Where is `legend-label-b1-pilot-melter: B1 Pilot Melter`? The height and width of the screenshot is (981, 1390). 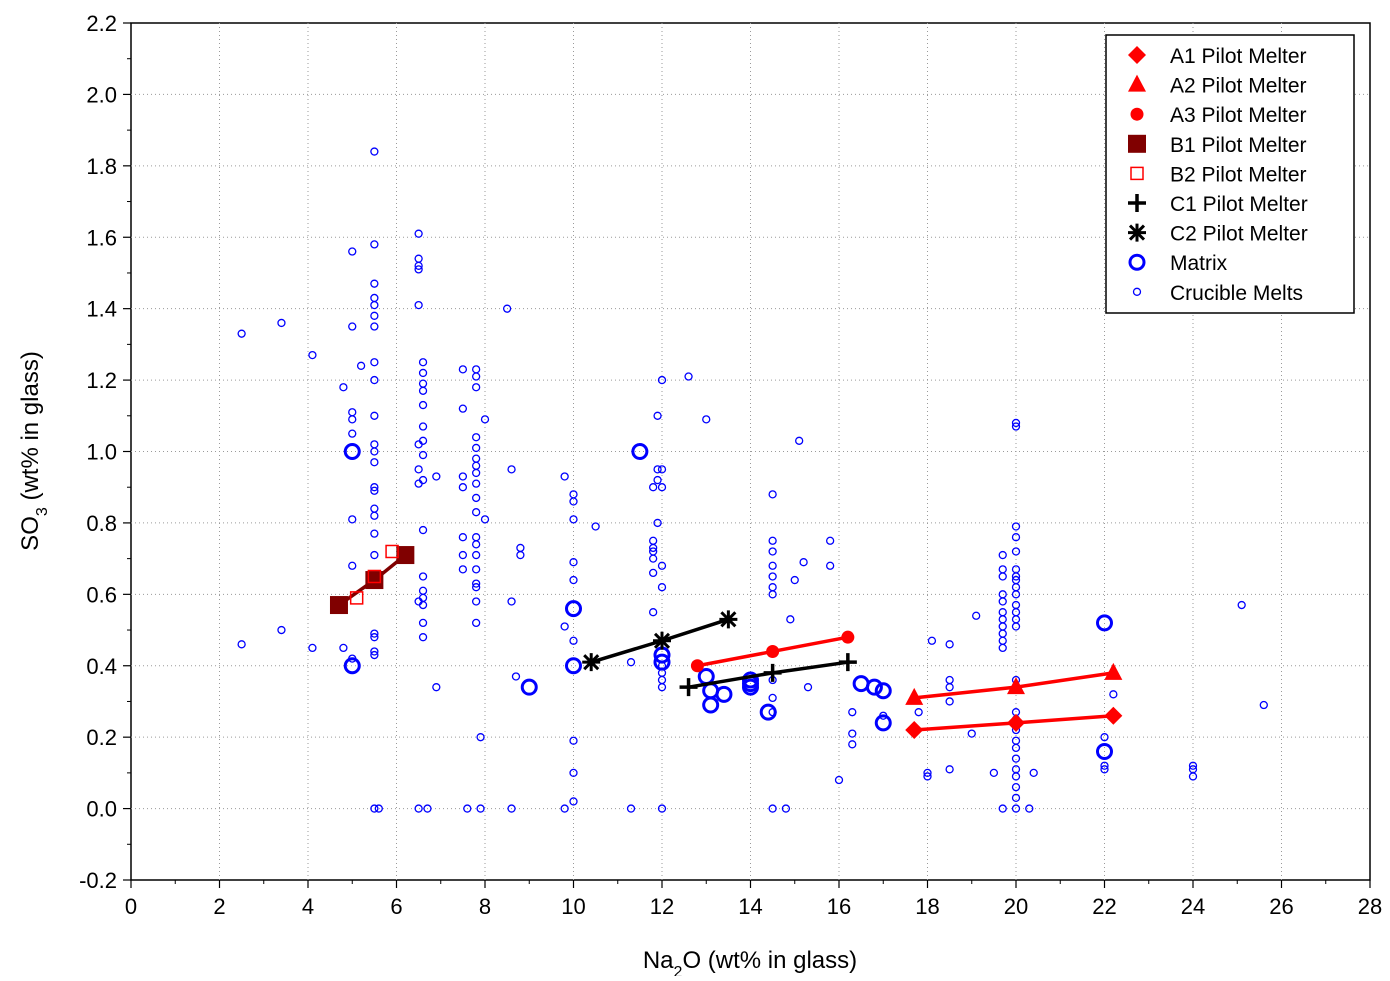
legend-label-b1-pilot-melter: B1 Pilot Melter is located at coordinates (1238, 145).